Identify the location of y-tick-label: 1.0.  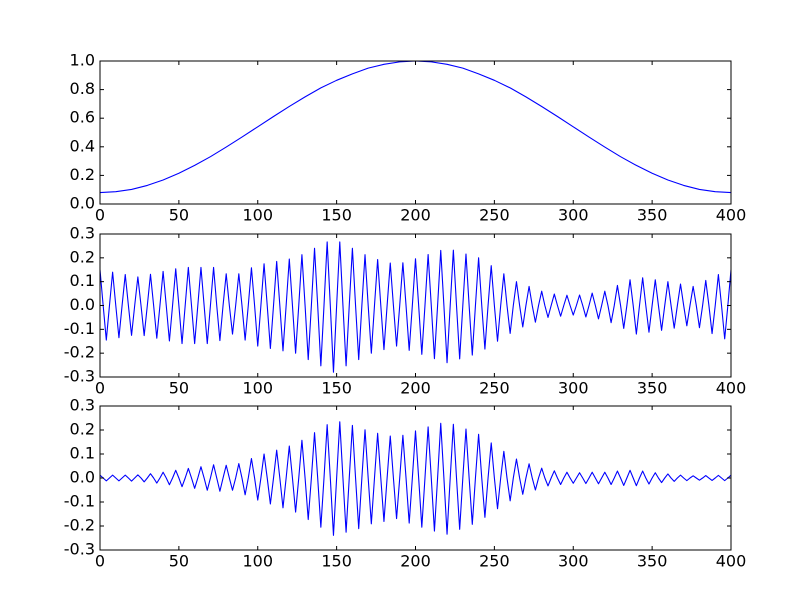
(82, 60).